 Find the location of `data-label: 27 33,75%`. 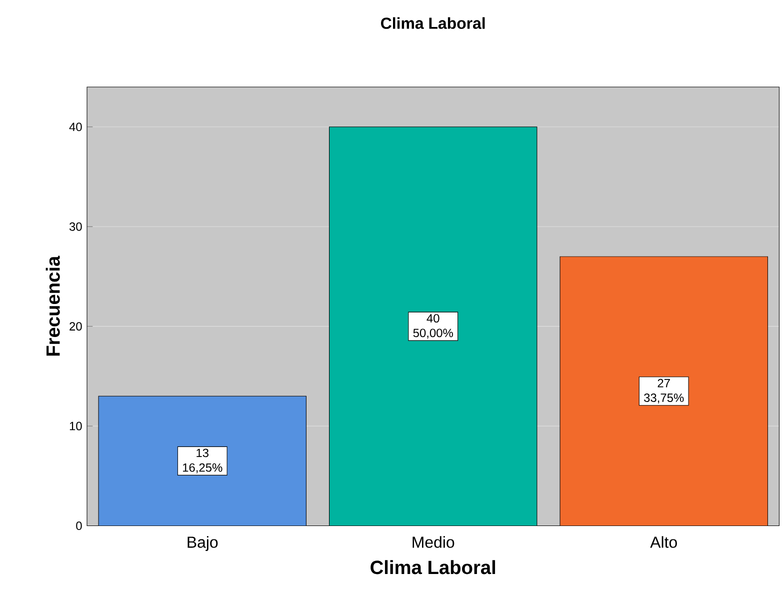

data-label: 27 33,75% is located at coordinates (664, 391).